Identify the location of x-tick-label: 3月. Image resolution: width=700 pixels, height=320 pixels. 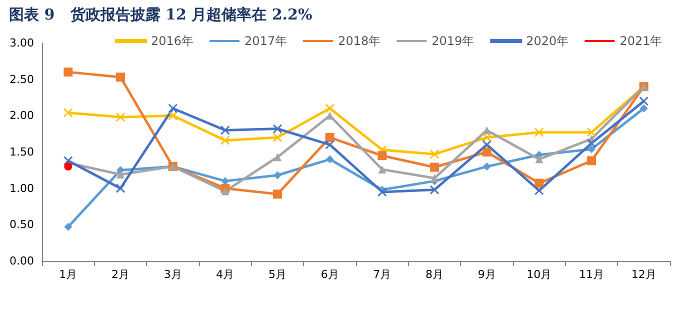
(173, 274).